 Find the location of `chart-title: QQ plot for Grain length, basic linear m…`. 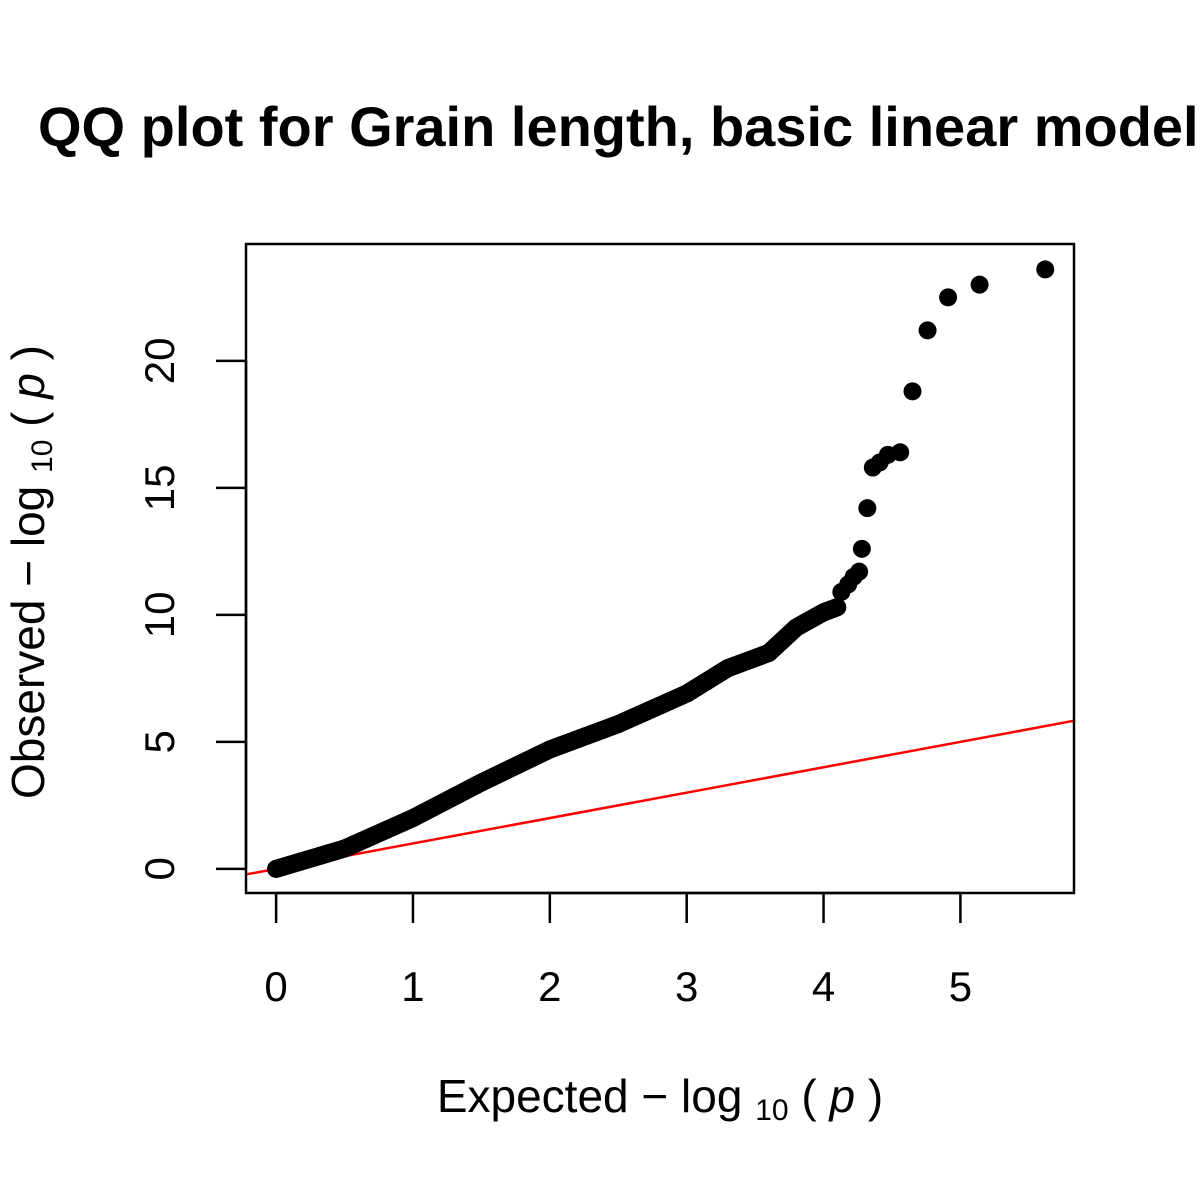

chart-title: QQ plot for Grain length, basic linear m… is located at coordinates (618, 126).